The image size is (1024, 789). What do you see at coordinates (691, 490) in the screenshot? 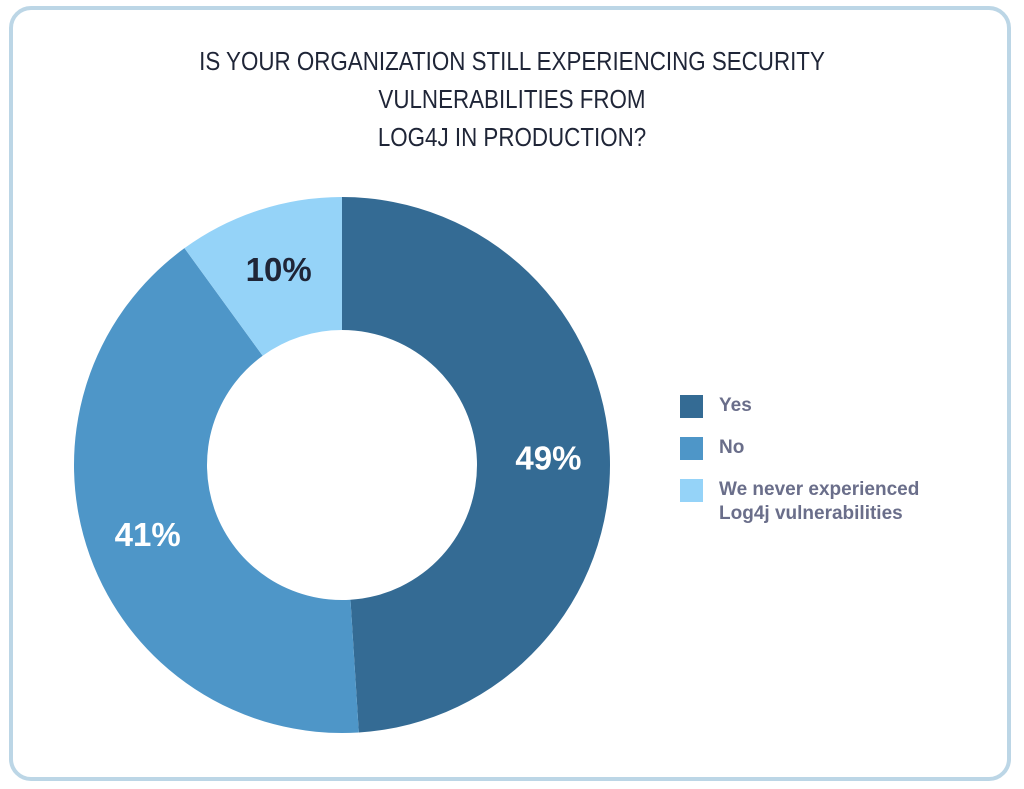
I see `legend-swatch-never` at bounding box center [691, 490].